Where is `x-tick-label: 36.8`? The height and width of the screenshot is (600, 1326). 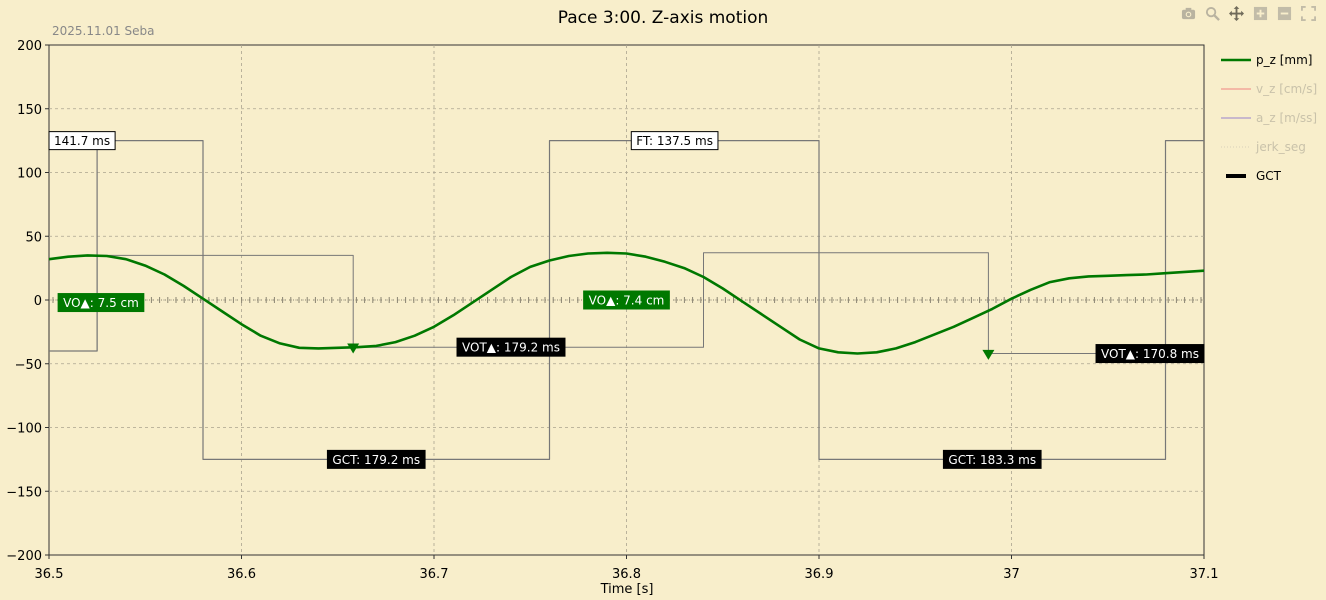
x-tick-label: 36.8 is located at coordinates (626, 574).